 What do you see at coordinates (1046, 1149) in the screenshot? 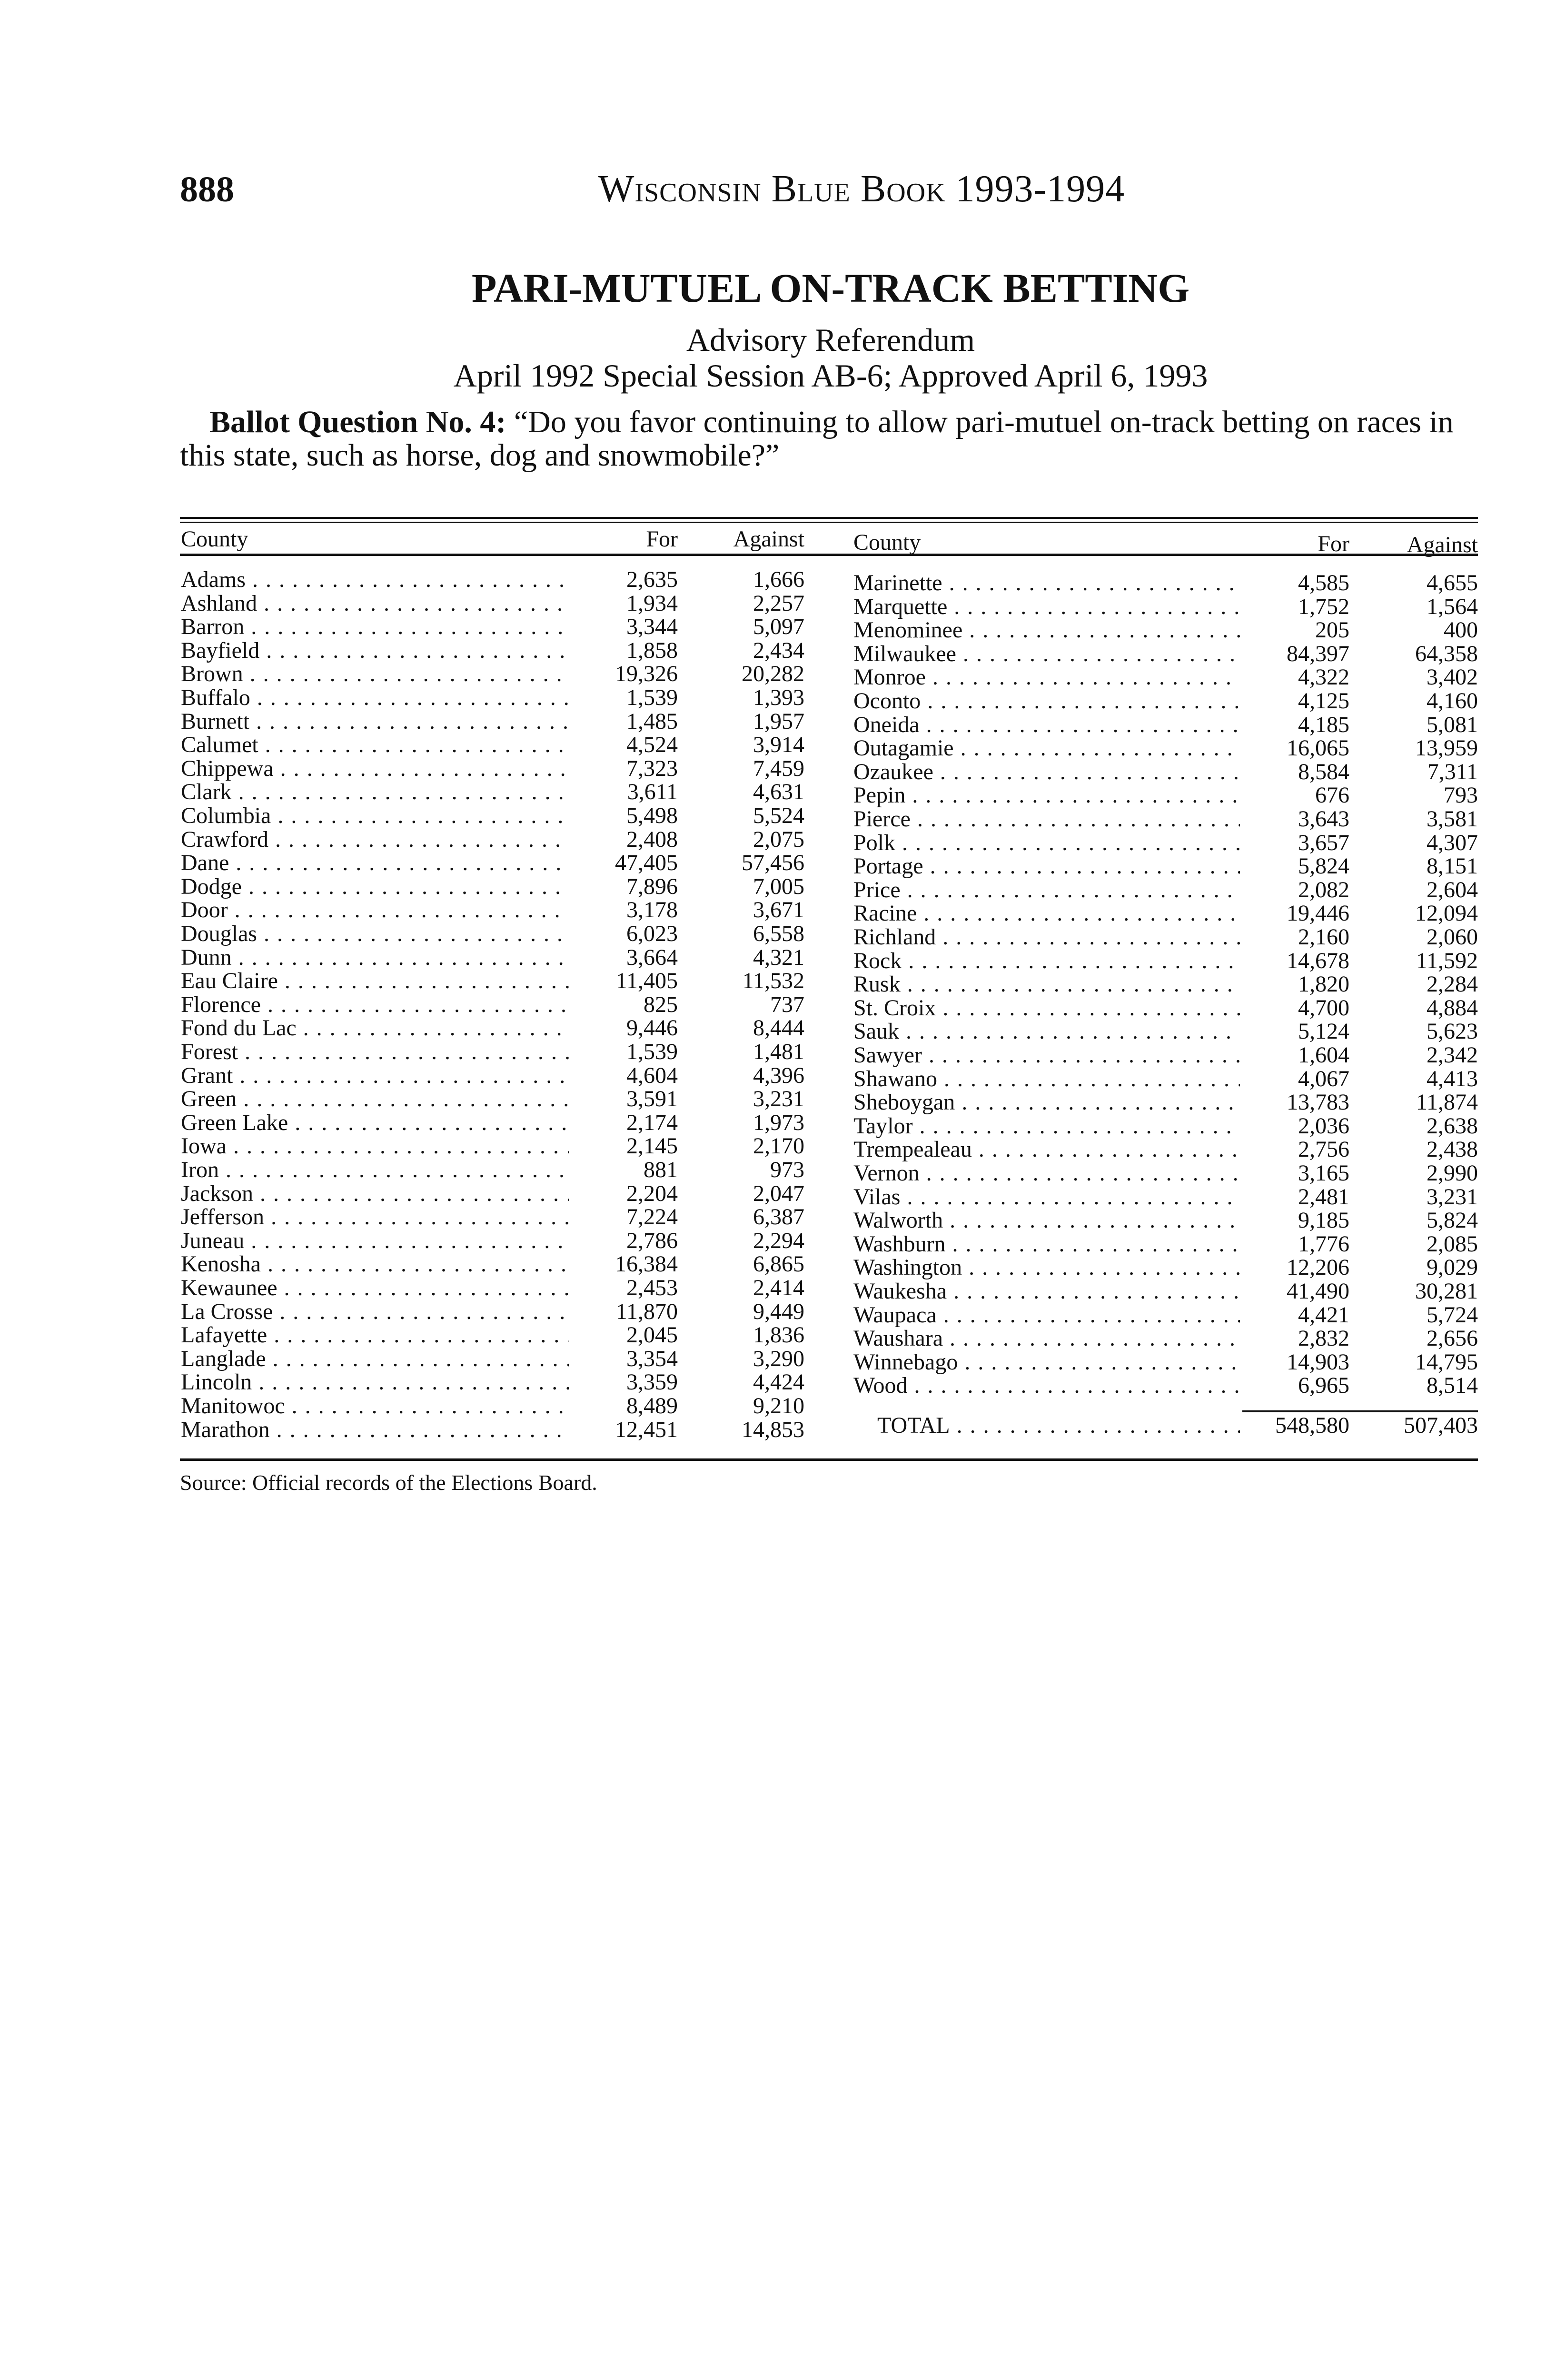
I see `county-name: Trempealeau` at bounding box center [1046, 1149].